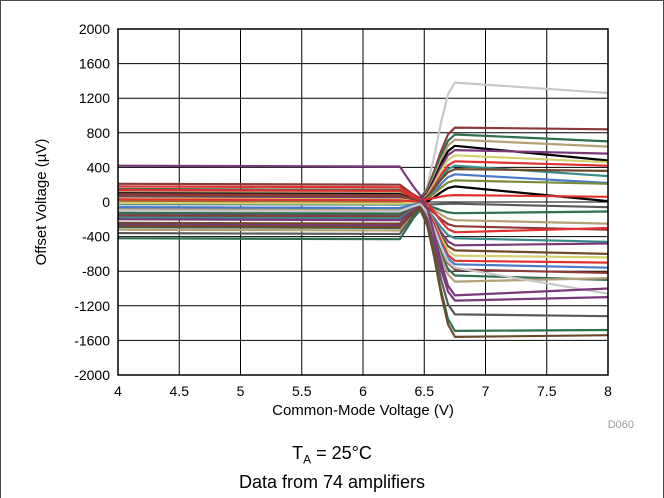 This screenshot has width=664, height=498. What do you see at coordinates (99, 167) in the screenshot?
I see `y-tick-label-4: 400` at bounding box center [99, 167].